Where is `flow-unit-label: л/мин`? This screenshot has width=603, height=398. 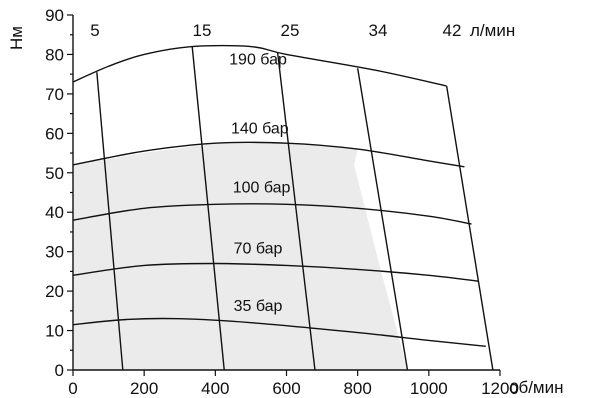
flow-unit-label: л/мин is located at coordinates (492, 30).